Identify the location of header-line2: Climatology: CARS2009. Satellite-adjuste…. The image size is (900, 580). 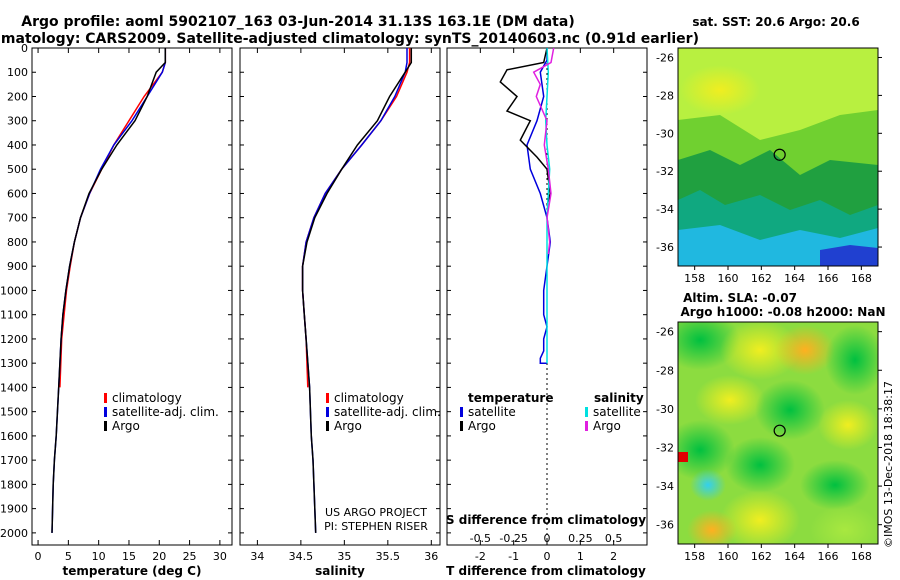
(349, 39).